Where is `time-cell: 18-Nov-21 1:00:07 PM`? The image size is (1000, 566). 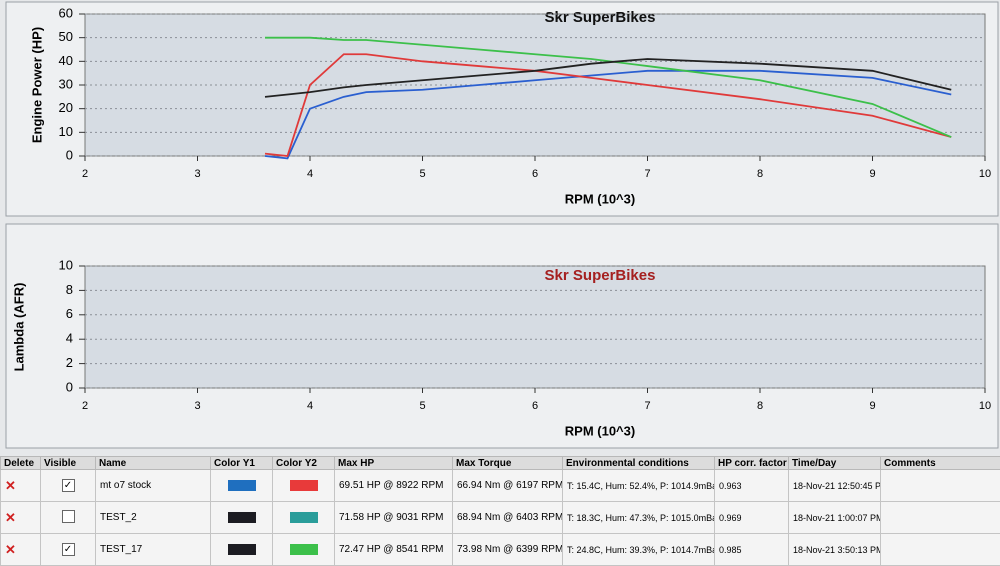 time-cell: 18-Nov-21 1:00:07 PM is located at coordinates (835, 518).